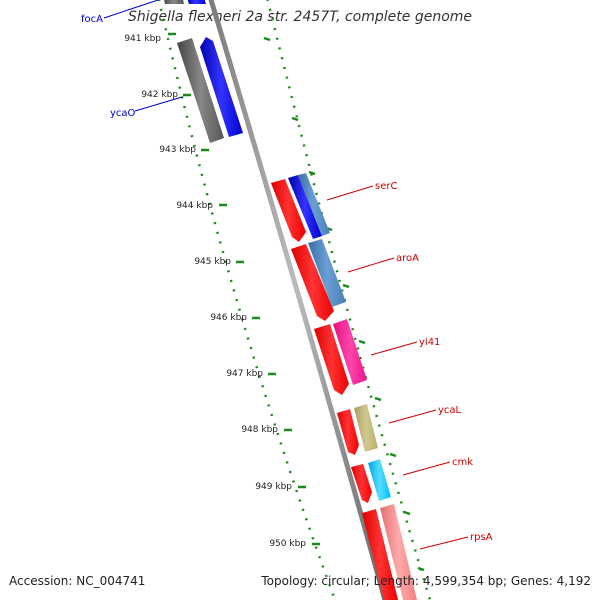  I want to click on tick-label: 941 kbp, so click(142, 39).